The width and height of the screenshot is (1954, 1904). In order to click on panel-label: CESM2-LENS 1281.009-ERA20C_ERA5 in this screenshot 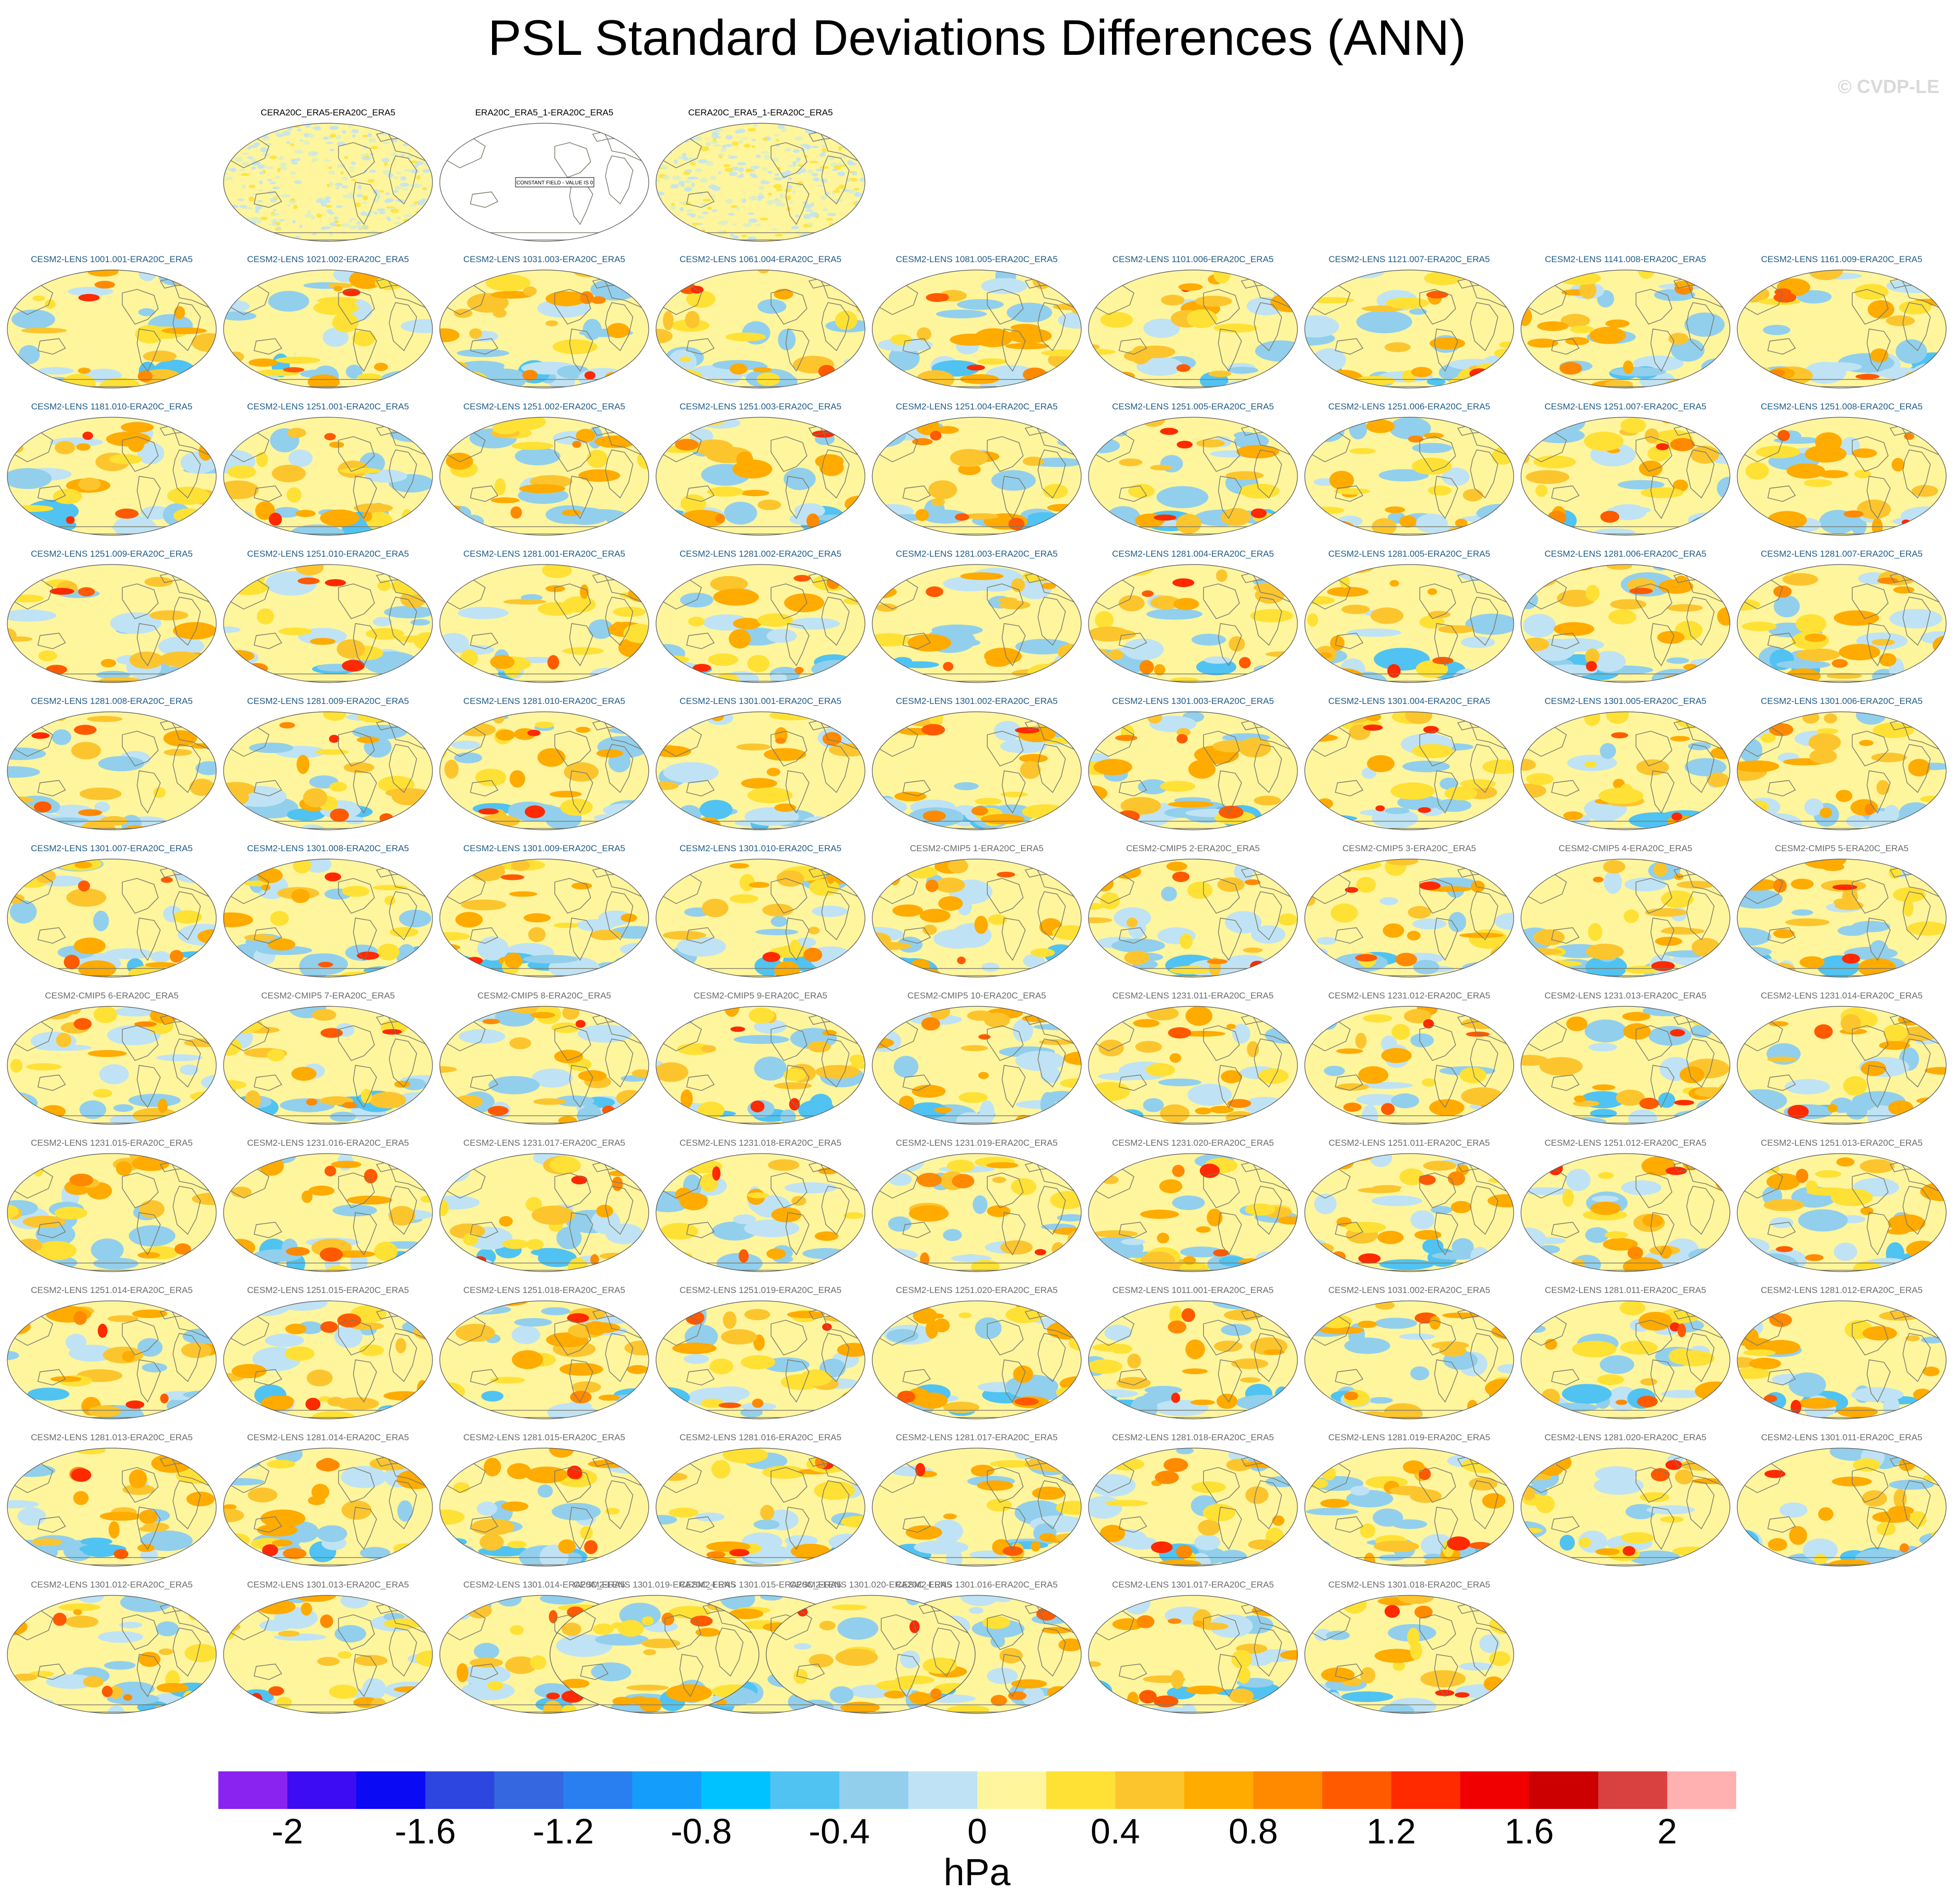, I will do `click(328, 701)`.